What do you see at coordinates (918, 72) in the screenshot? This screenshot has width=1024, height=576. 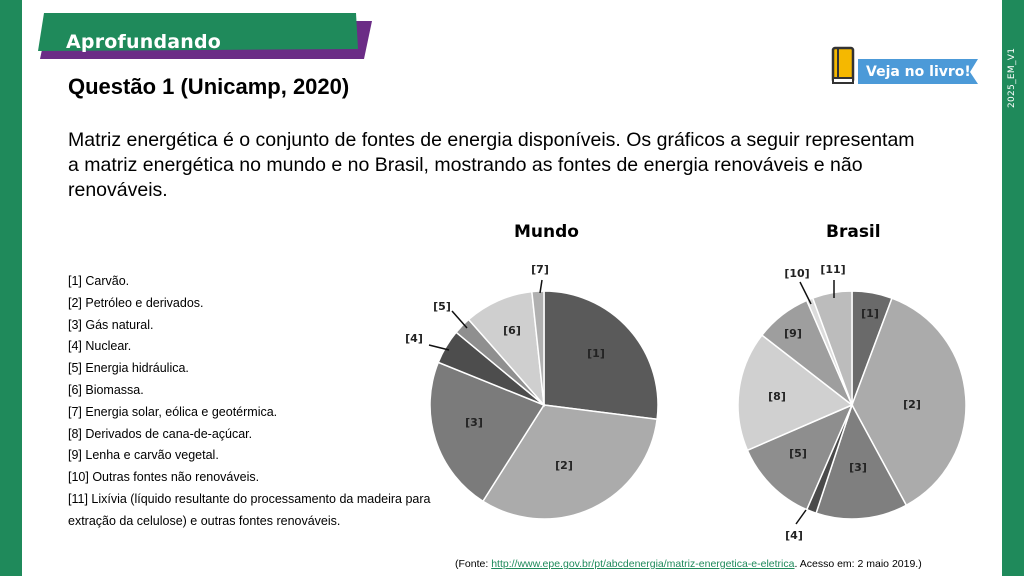 I see `veja-no-livro-label: Veja no livro!` at bounding box center [918, 72].